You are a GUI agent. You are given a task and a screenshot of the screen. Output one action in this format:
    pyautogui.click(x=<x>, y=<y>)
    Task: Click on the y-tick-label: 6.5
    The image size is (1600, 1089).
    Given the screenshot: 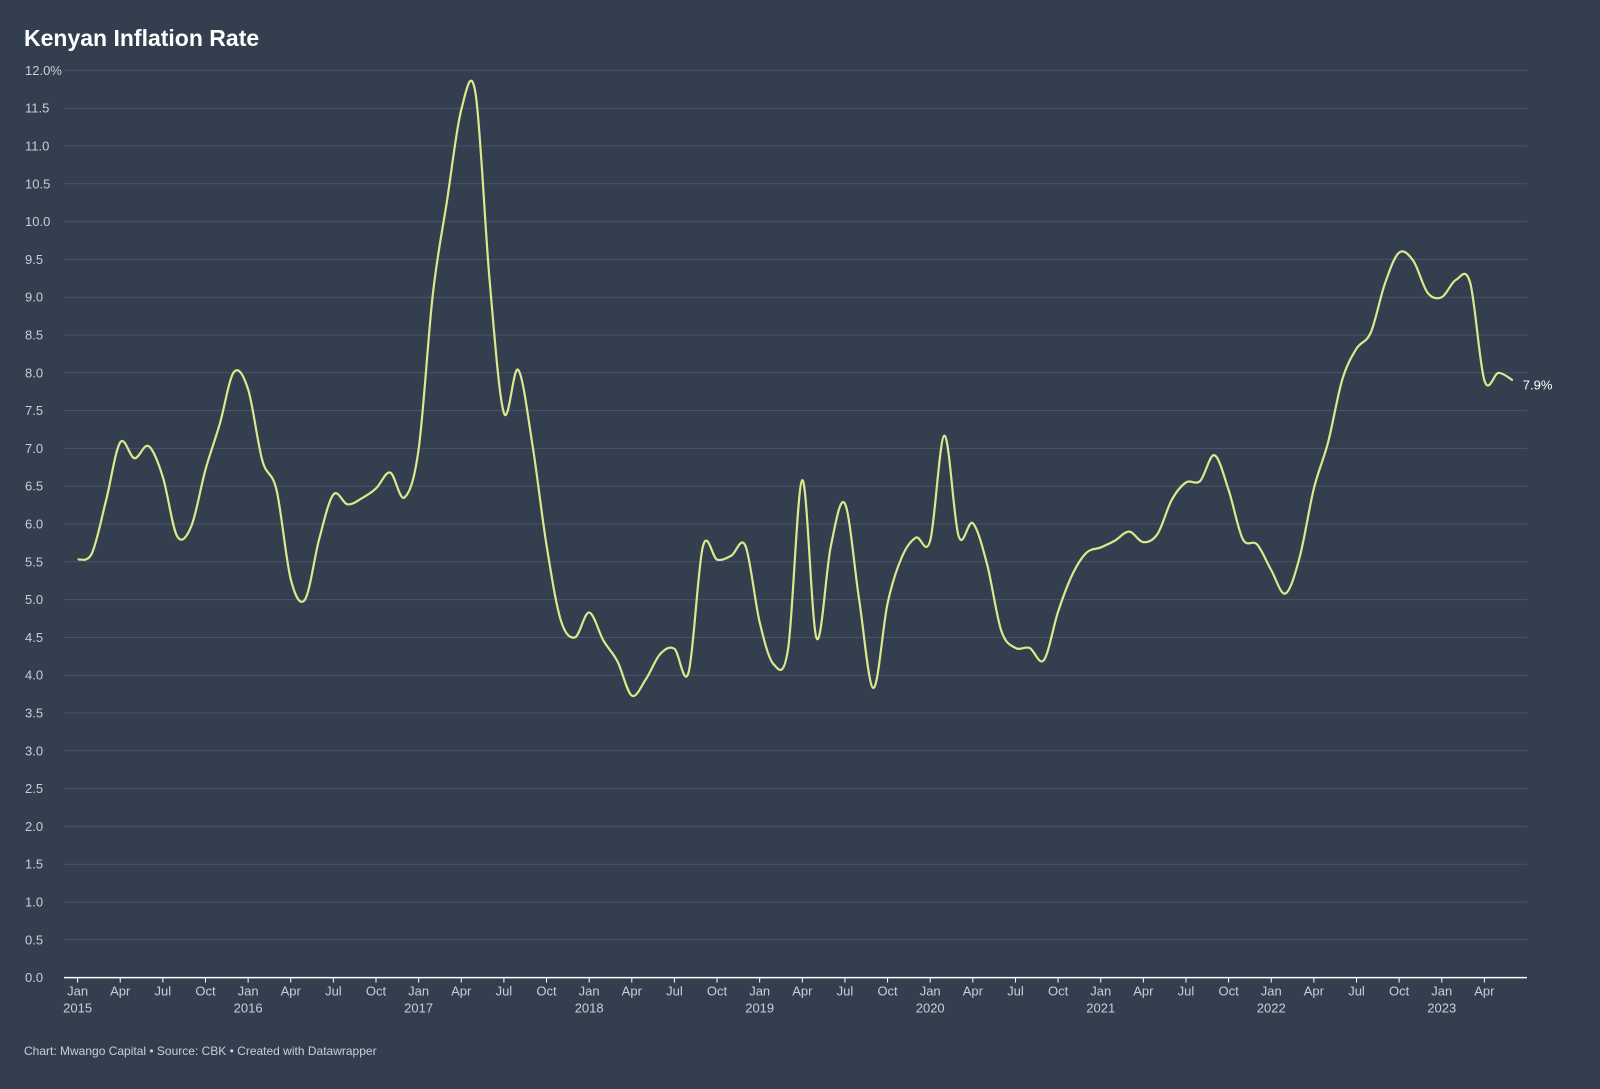 What is the action you would take?
    pyautogui.click(x=34, y=486)
    